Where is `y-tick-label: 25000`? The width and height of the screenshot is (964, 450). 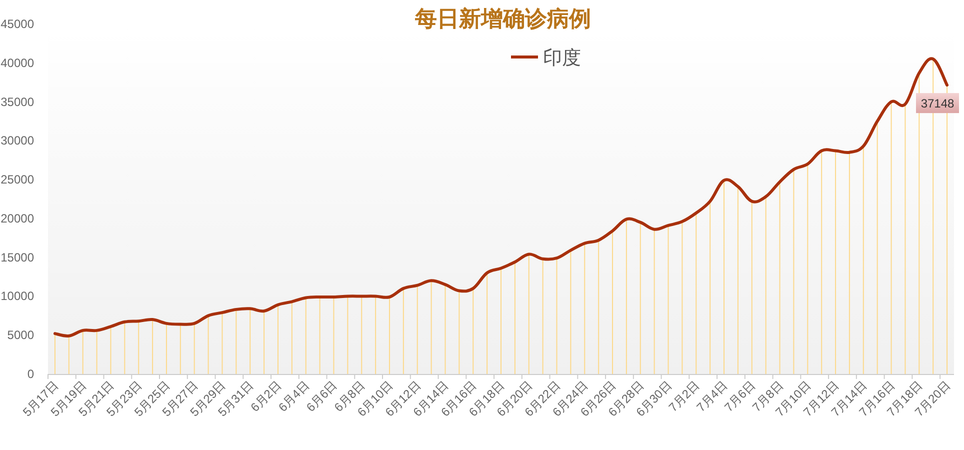
y-tick-label: 25000 is located at coordinates (17, 179).